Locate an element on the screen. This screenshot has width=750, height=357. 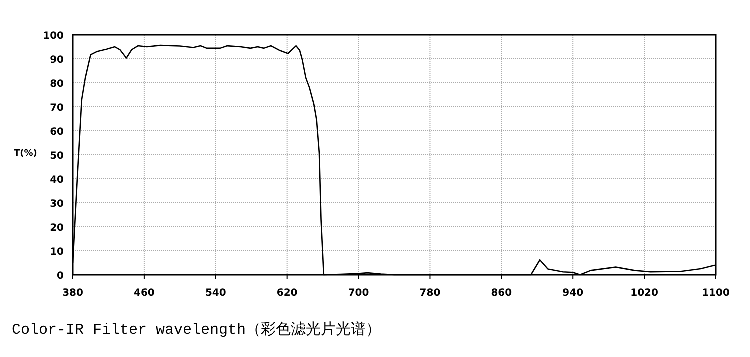
y-tick-label: 90 is located at coordinates (57, 60).